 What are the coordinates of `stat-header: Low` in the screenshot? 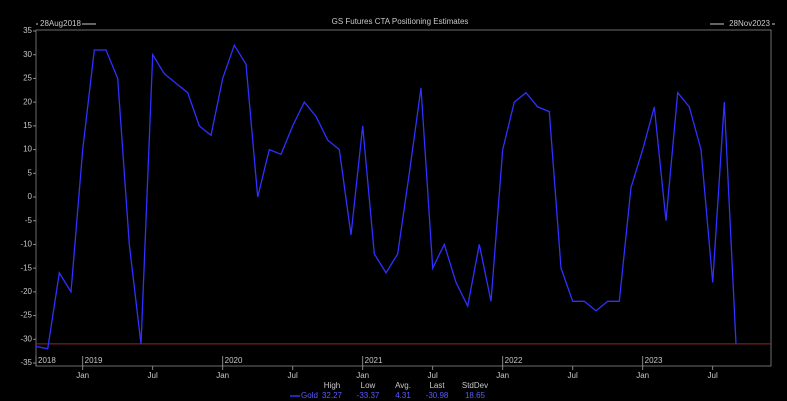 It's located at (368, 385).